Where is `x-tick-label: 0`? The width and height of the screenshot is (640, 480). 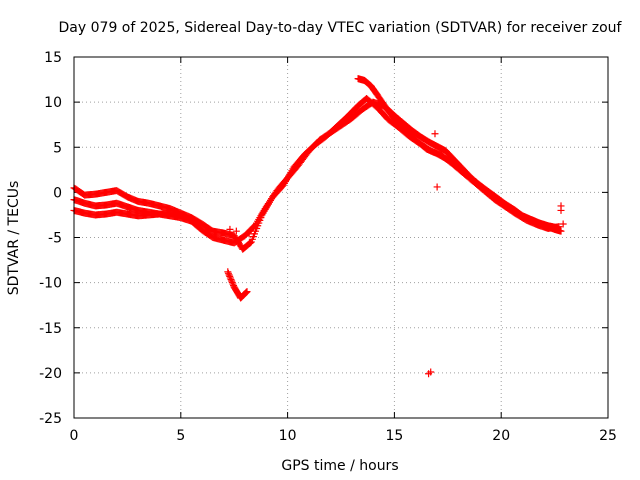 x-tick-label: 0 is located at coordinates (74, 436).